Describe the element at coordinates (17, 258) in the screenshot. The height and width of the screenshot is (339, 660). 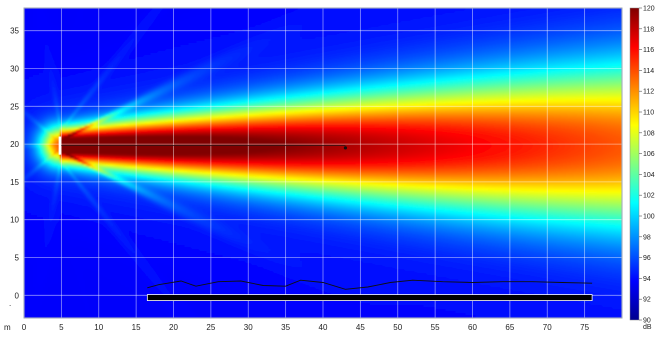
I see `y-tick-label: 5` at that location.